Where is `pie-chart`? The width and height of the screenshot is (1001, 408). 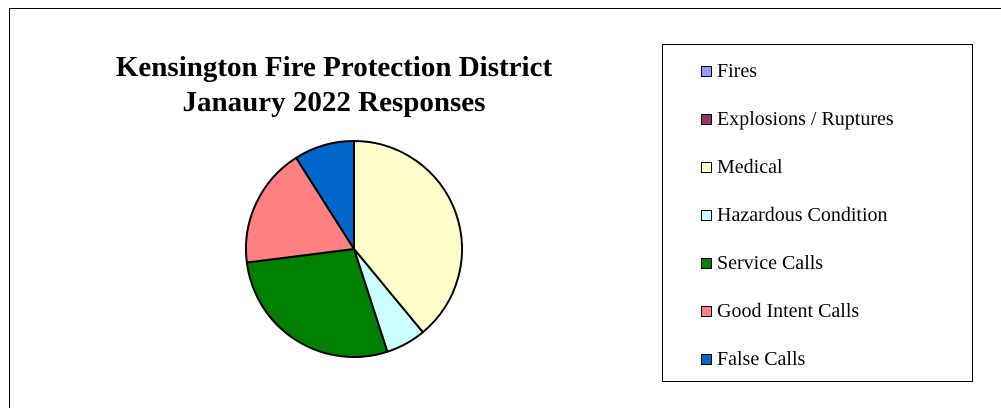
pie-chart is located at coordinates (354, 249).